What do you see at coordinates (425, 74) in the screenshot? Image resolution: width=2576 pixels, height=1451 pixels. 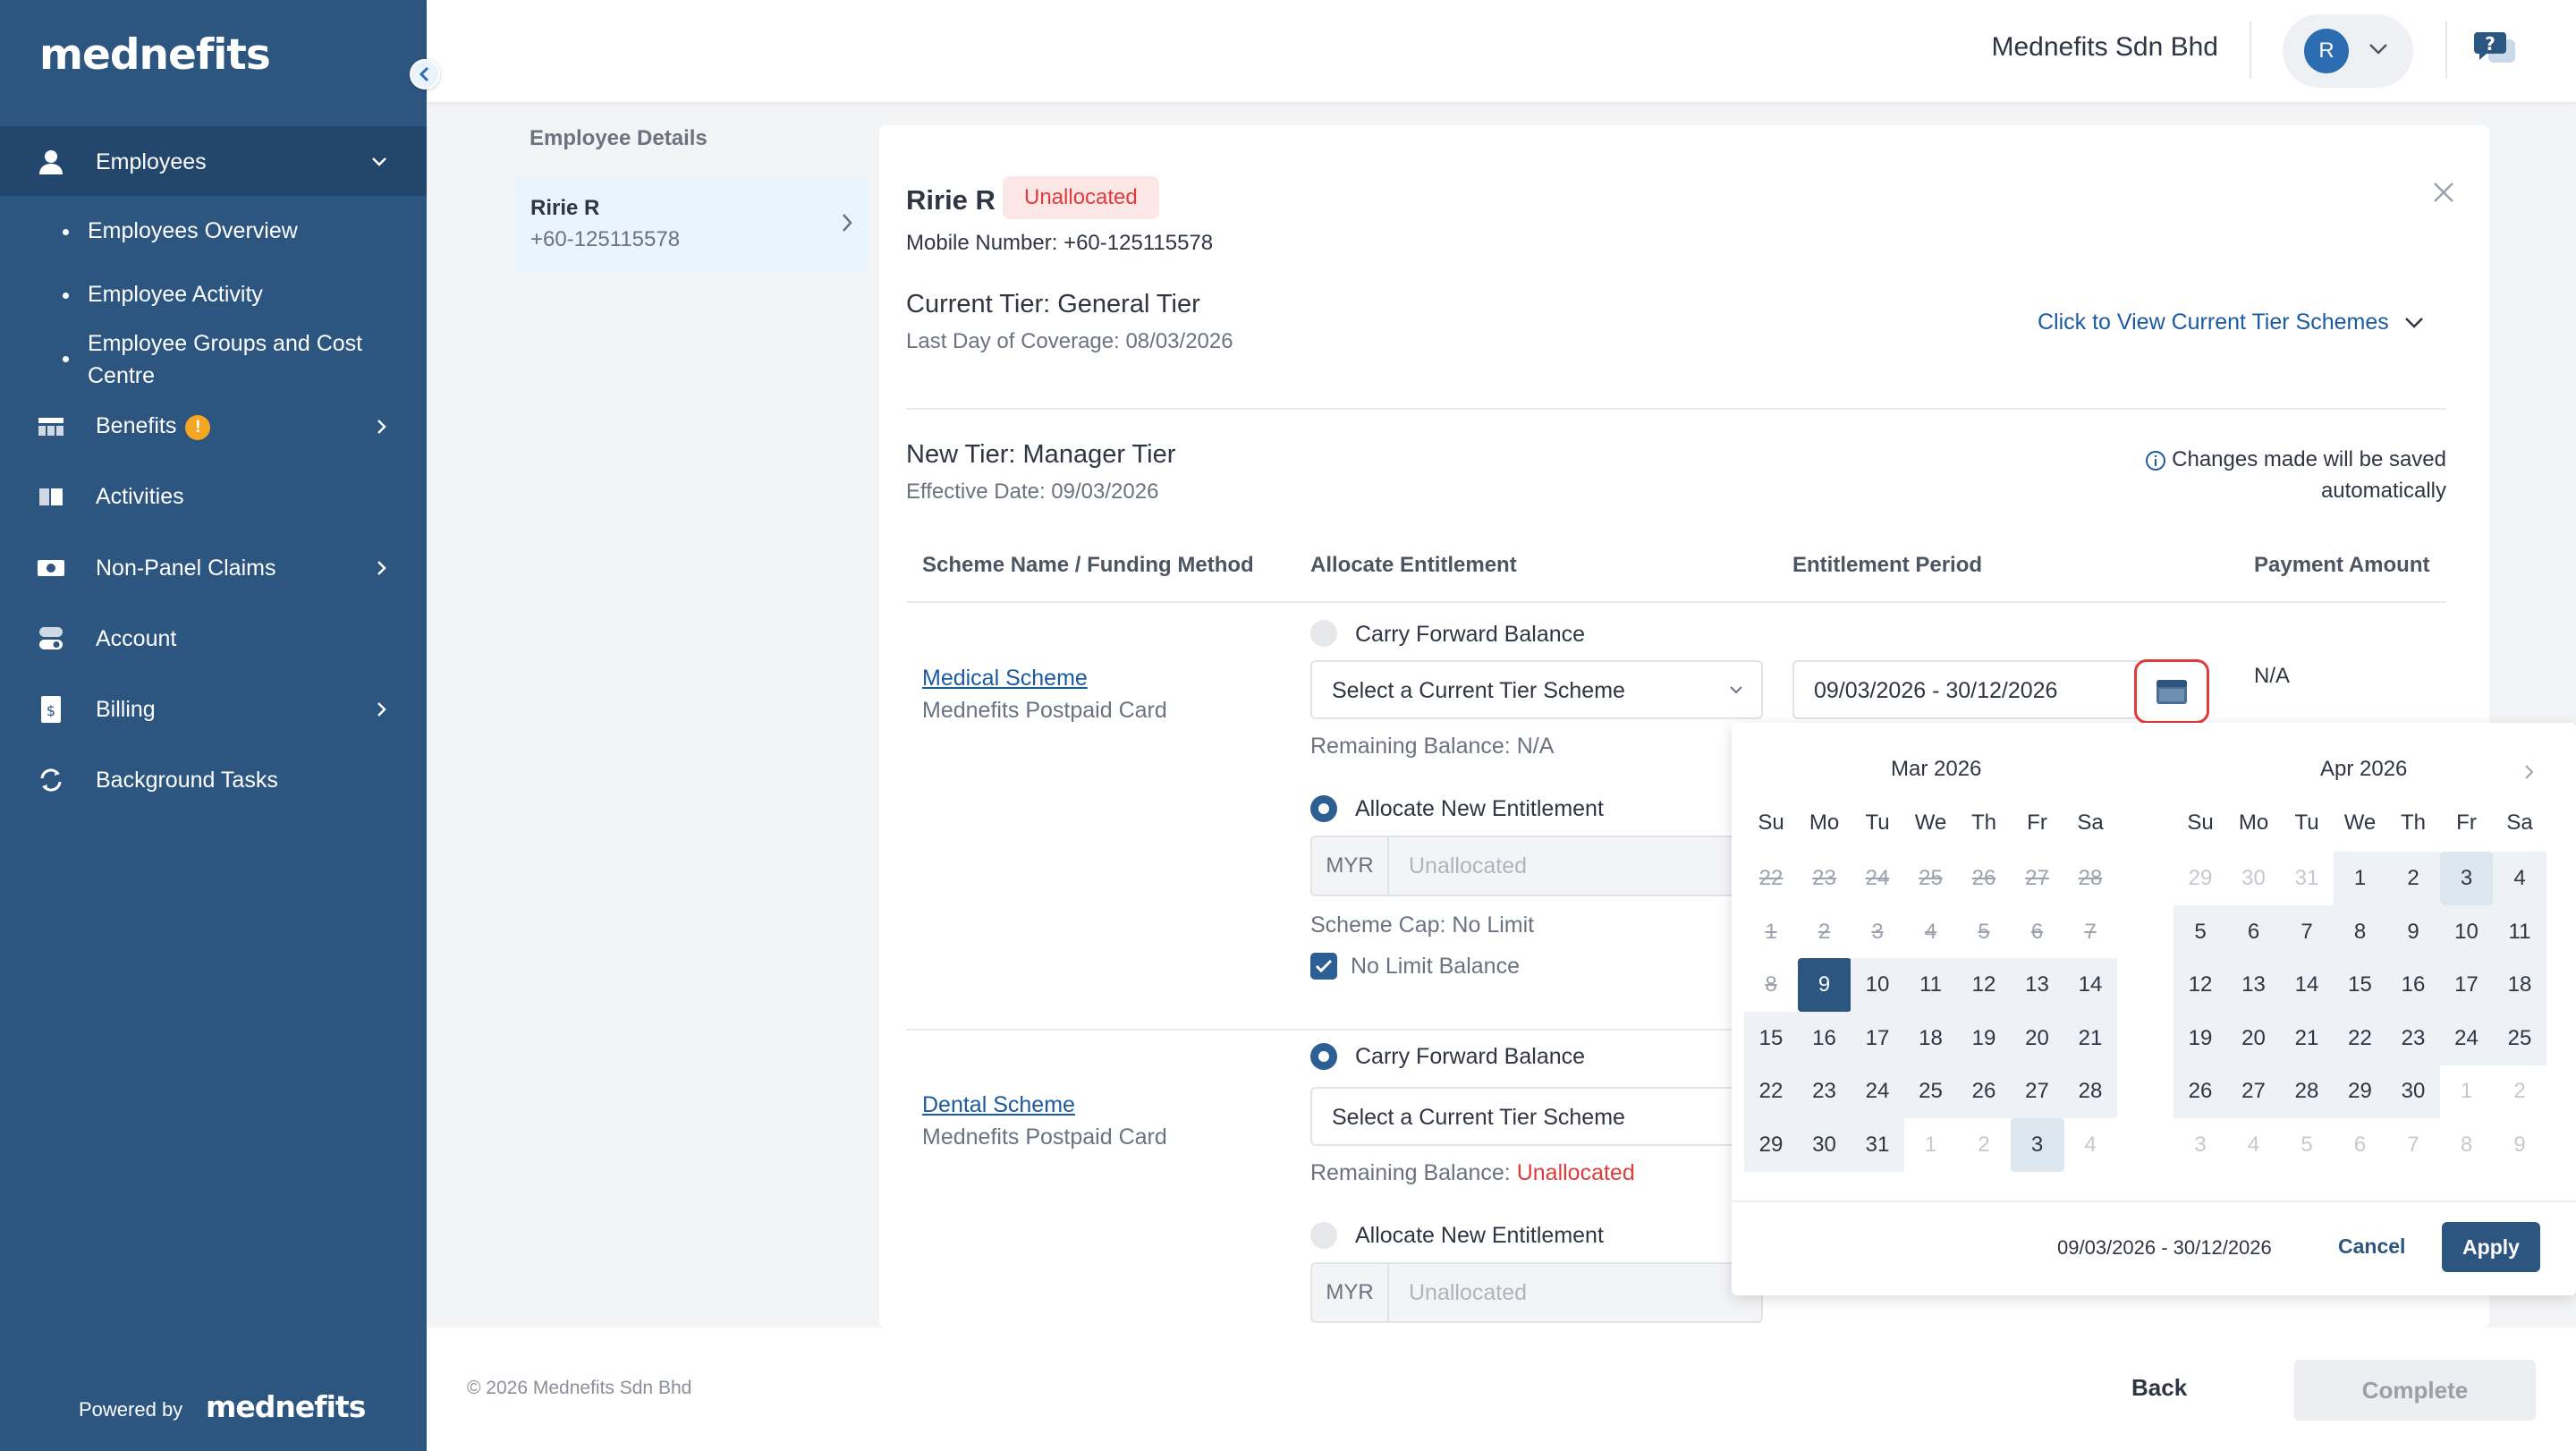 I see `sidebar-collapse-button` at bounding box center [425, 74].